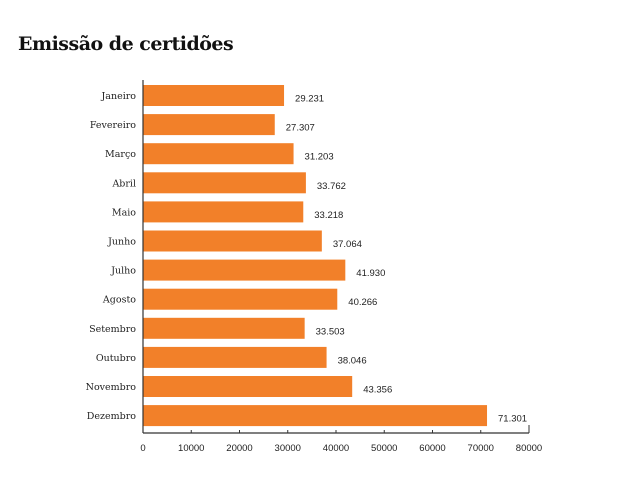 The height and width of the screenshot is (479, 640). Describe the element at coordinates (119, 300) in the screenshot. I see `category-label: Agosto` at that location.